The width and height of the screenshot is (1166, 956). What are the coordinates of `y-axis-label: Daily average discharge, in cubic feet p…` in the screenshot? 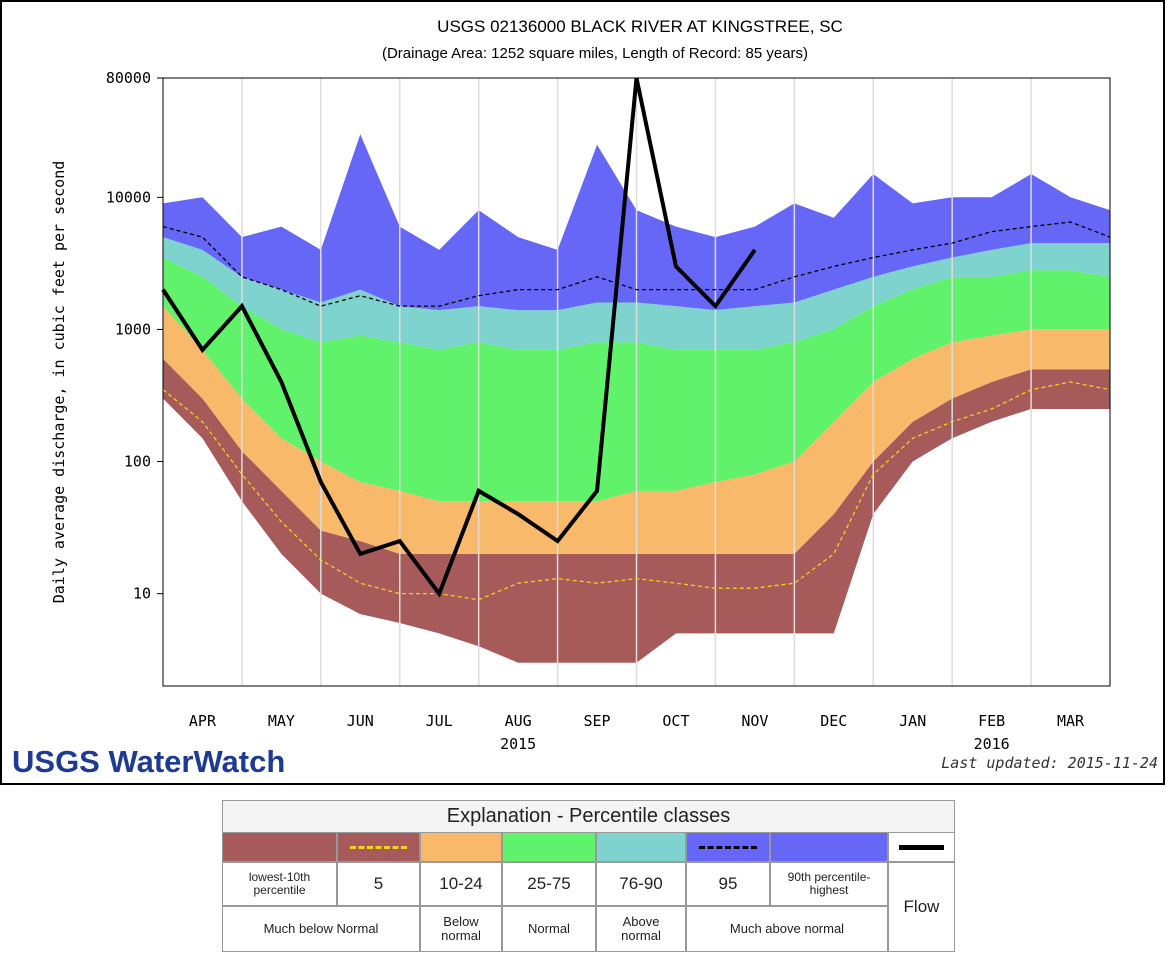 It's located at (59, 382).